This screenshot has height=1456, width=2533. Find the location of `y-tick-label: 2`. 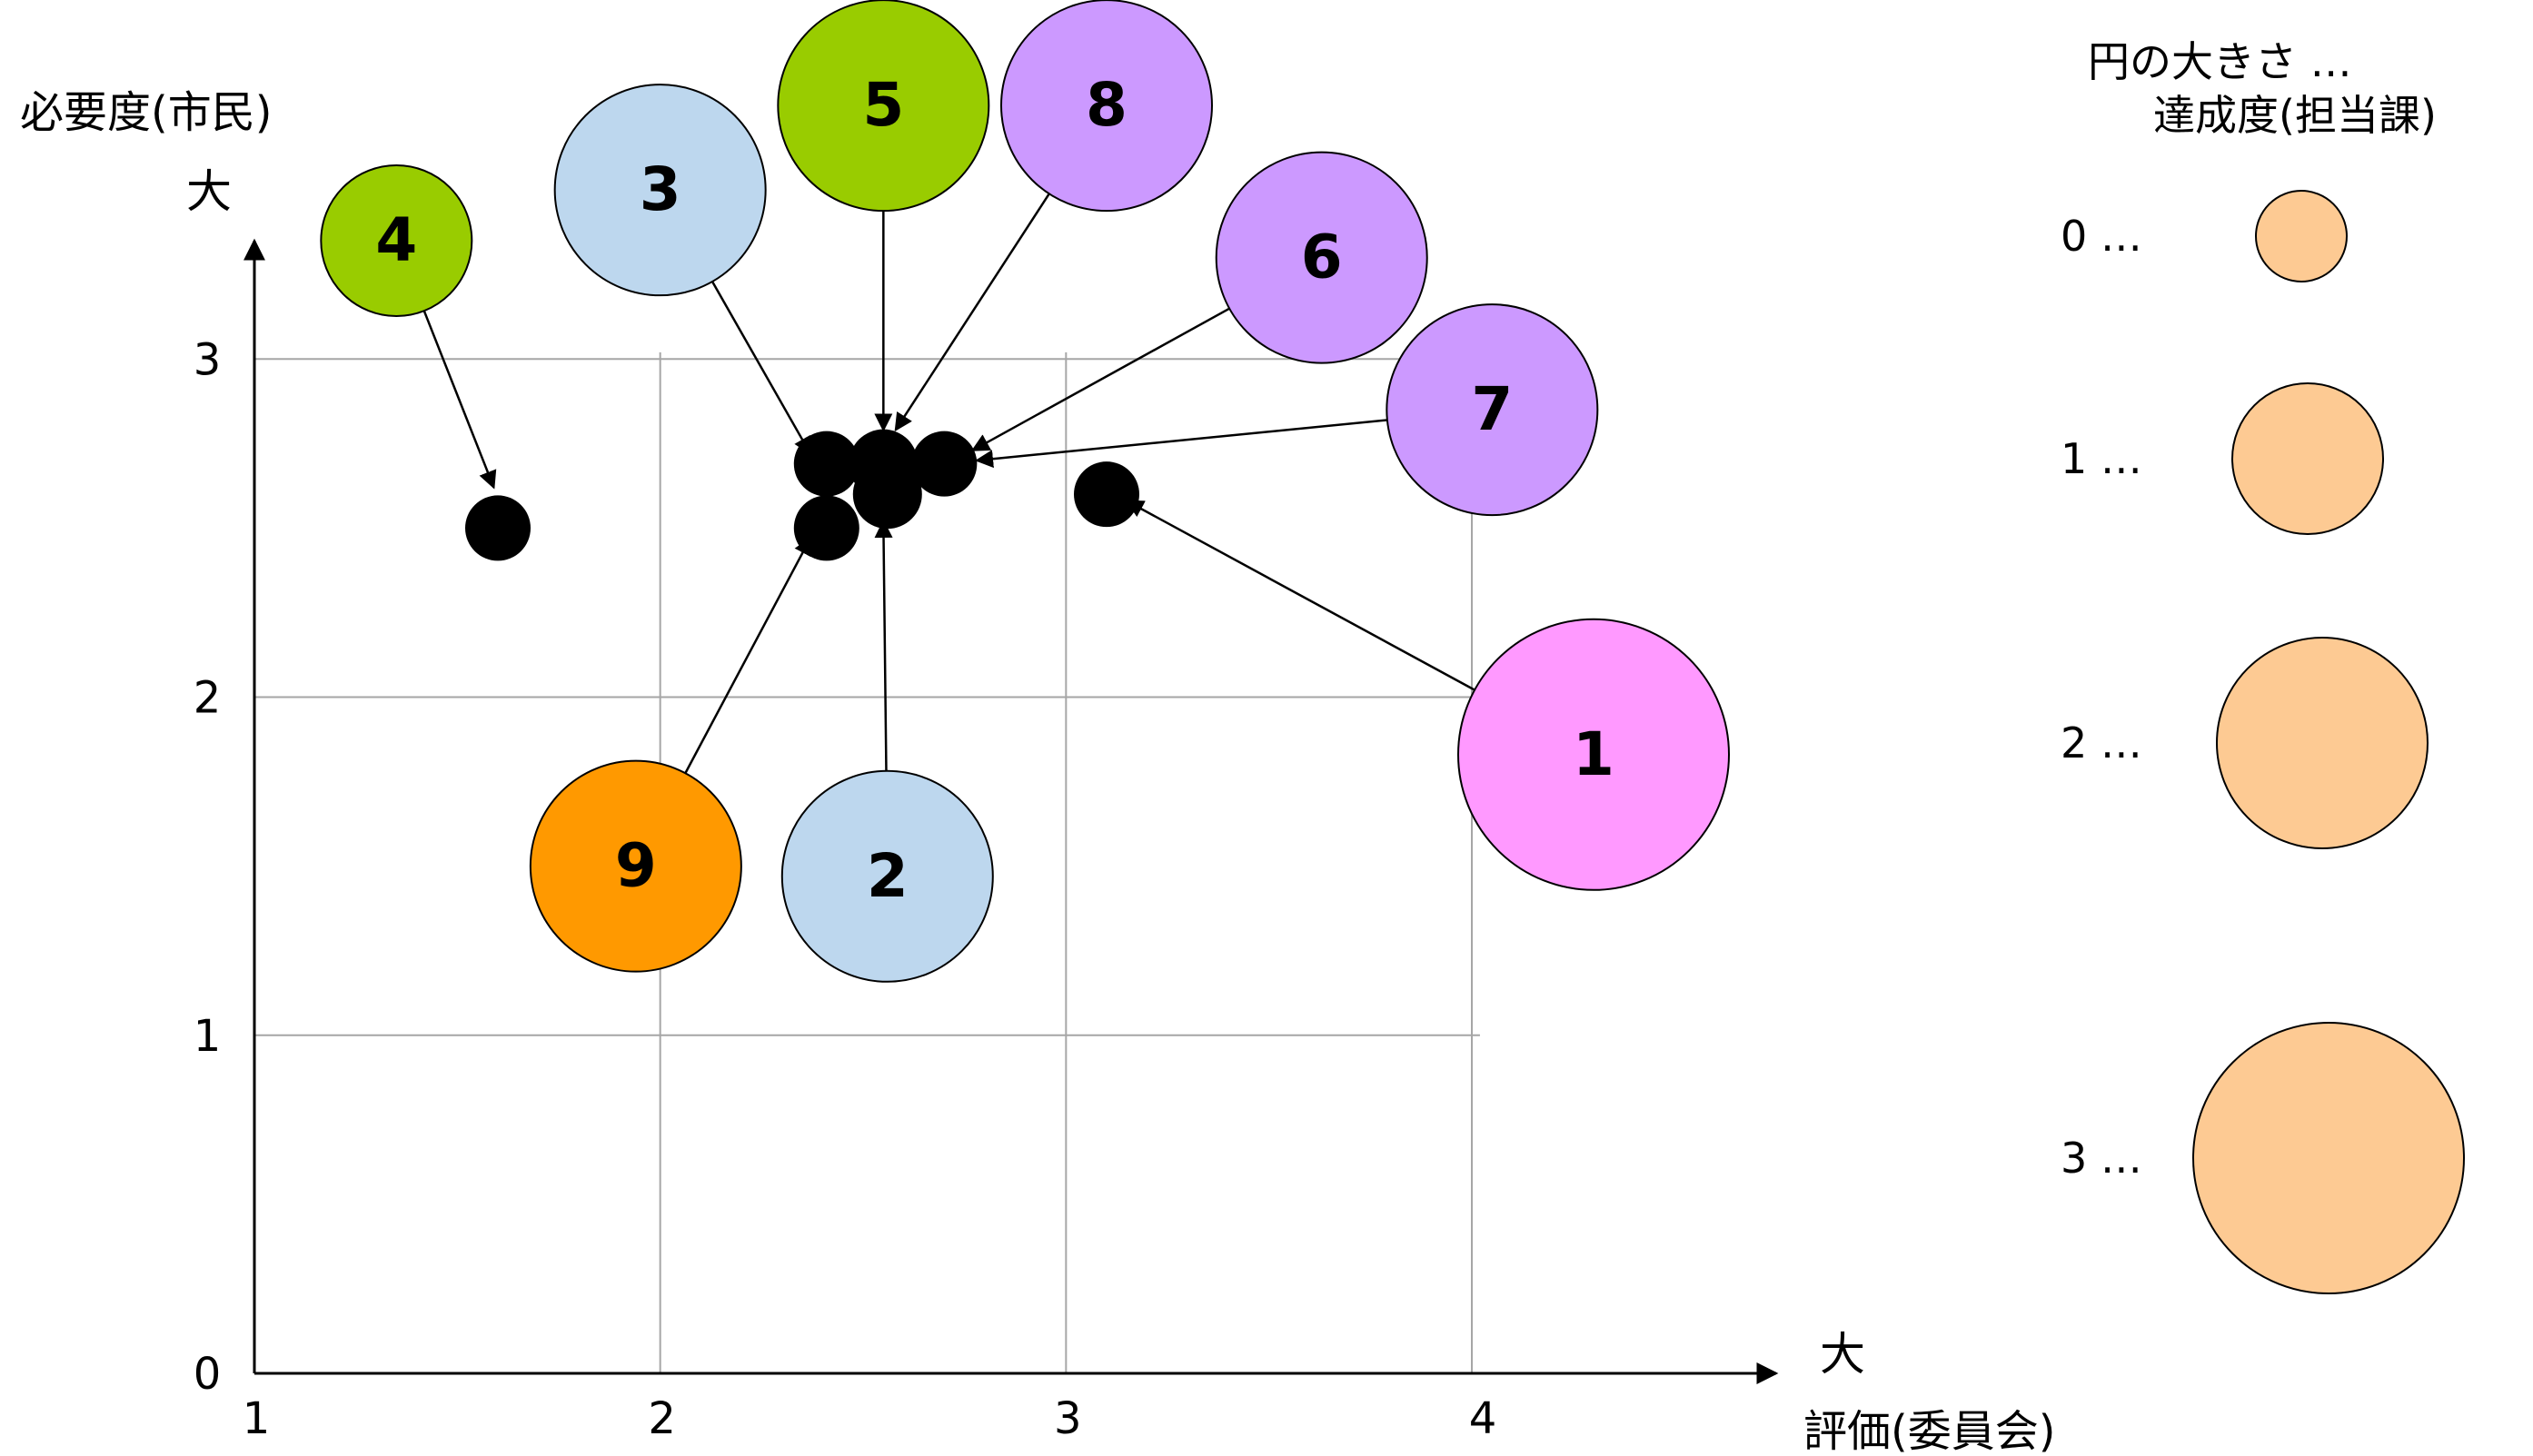

y-tick-label: 2 is located at coordinates (208, 698).